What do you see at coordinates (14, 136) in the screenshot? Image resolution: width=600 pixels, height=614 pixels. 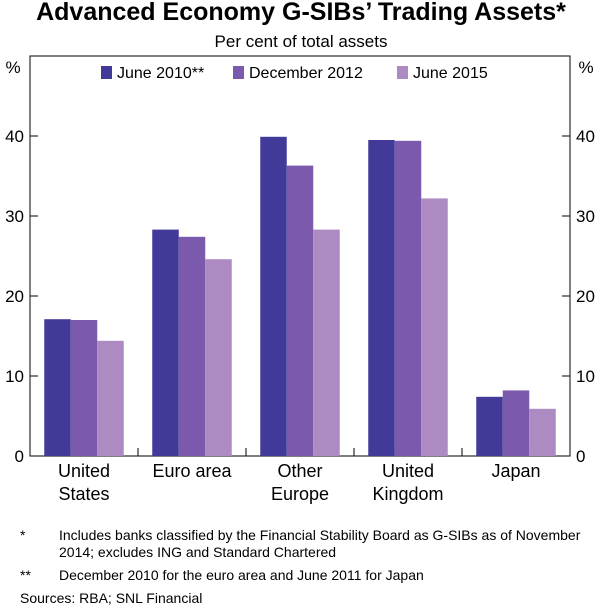 I see `y-tick-label-left: 40` at bounding box center [14, 136].